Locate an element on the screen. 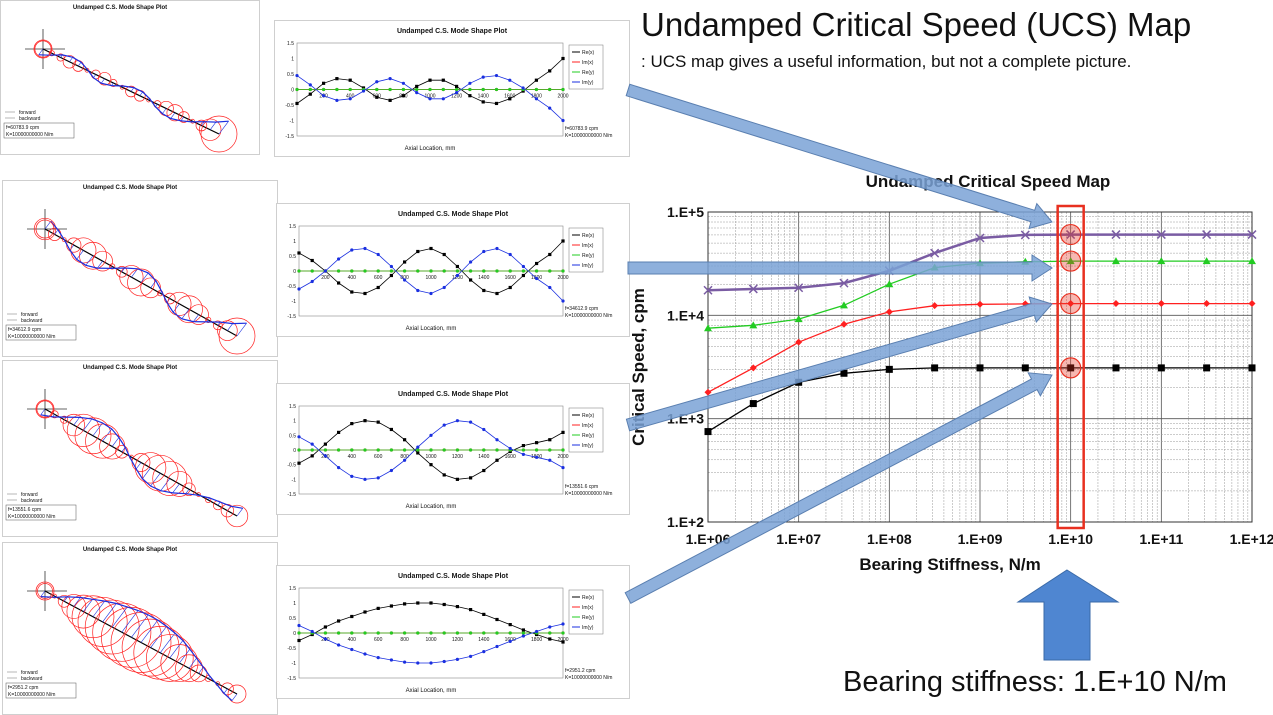 Image resolution: width=1273 pixels, height=715 pixels. orbit-title: Undamped C.S. Mode Shape Plot is located at coordinates (130, 550).